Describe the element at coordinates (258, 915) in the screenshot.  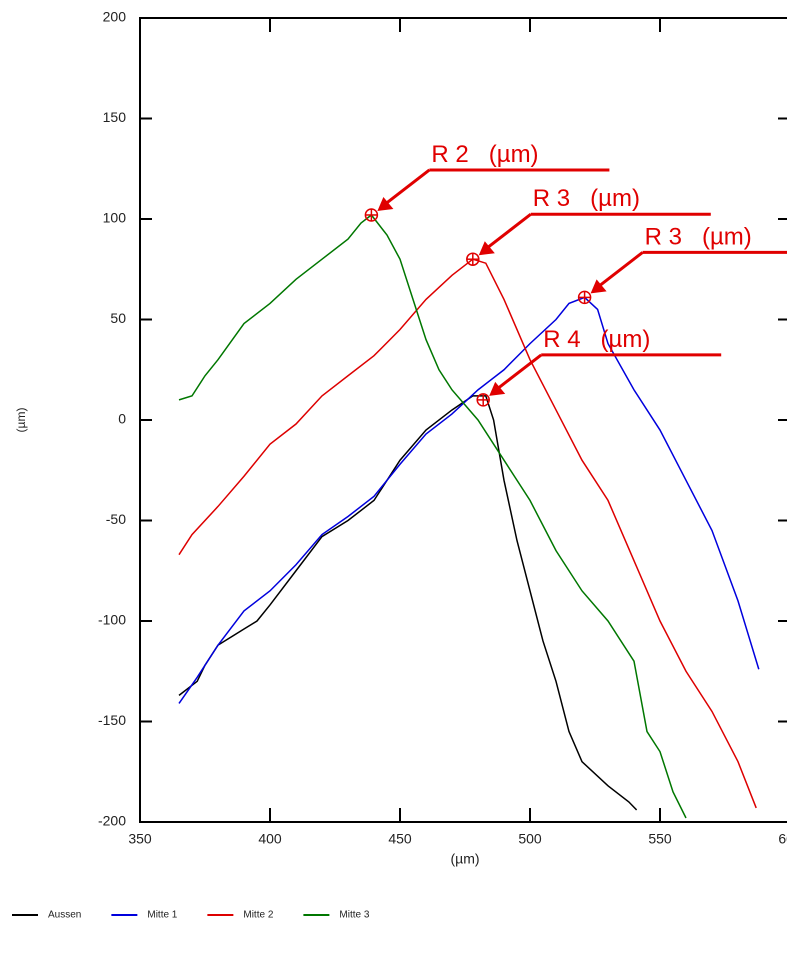
I see `legend-label: Mitte 2` at that location.